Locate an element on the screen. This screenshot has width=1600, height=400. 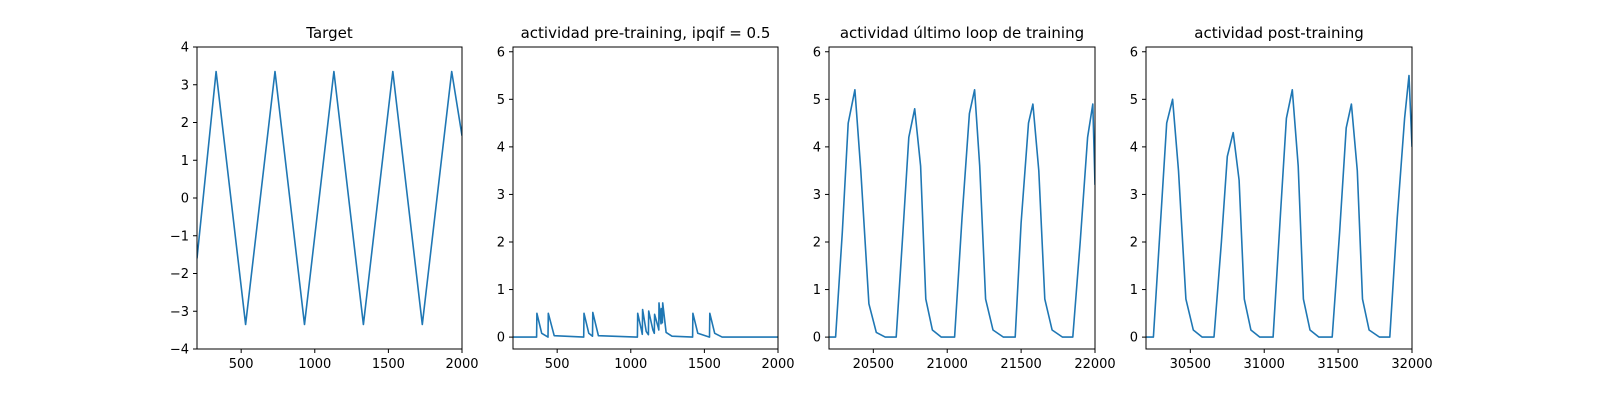
x-tick-label: 22000 is located at coordinates (1094, 364).